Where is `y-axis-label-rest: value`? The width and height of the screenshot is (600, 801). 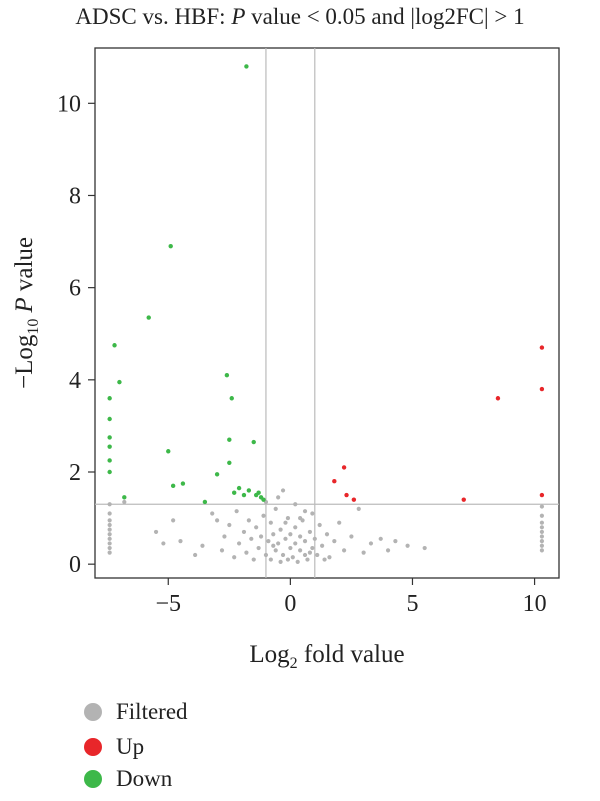
y-axis-label-rest: value is located at coordinates (24, 267).